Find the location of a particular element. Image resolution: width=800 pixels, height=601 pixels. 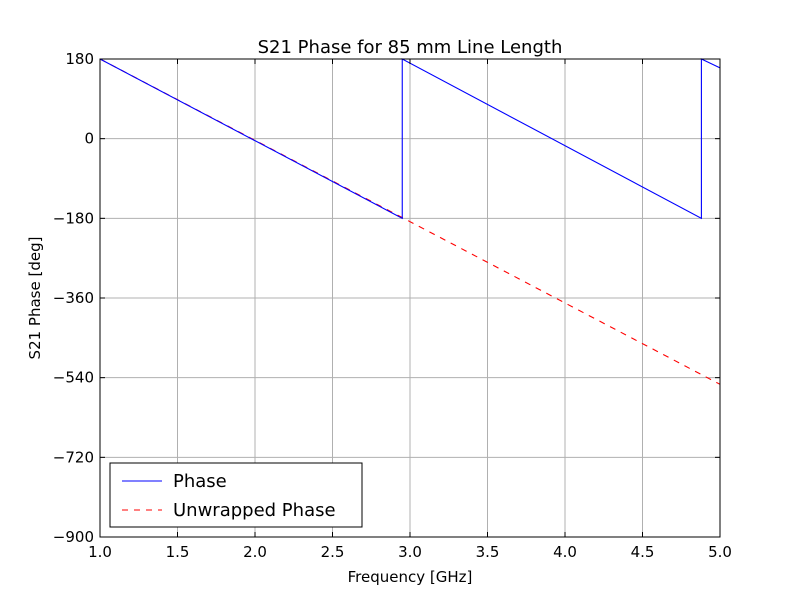

x-tick-label: 2.5 is located at coordinates (333, 552).